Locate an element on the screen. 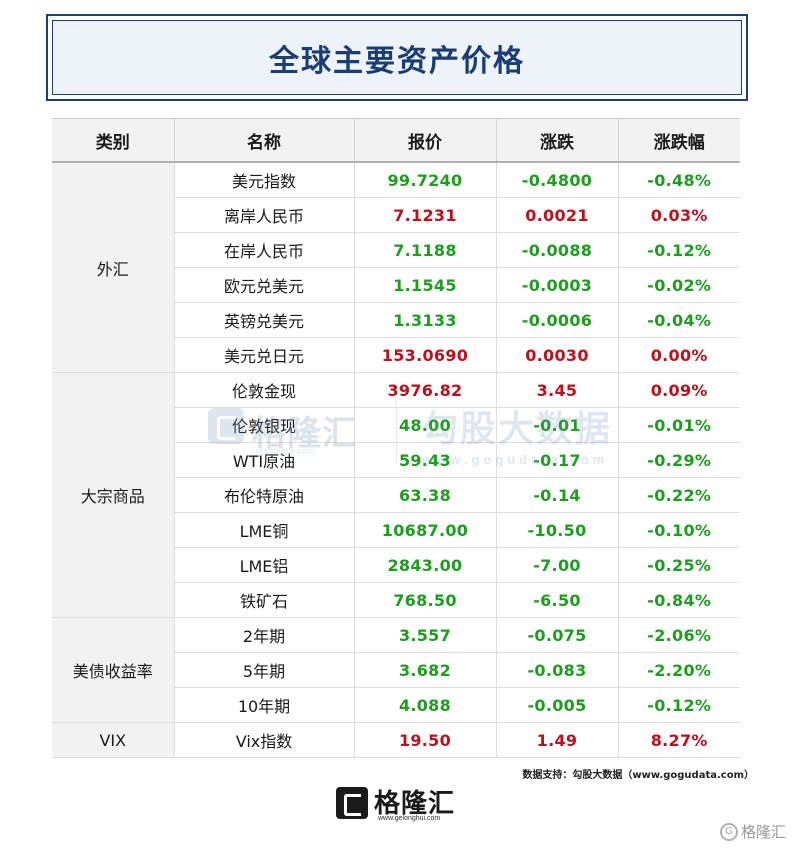 Image resolution: width=794 pixels, height=850 pixels. asset-name-cell: LME铜 is located at coordinates (264, 530).